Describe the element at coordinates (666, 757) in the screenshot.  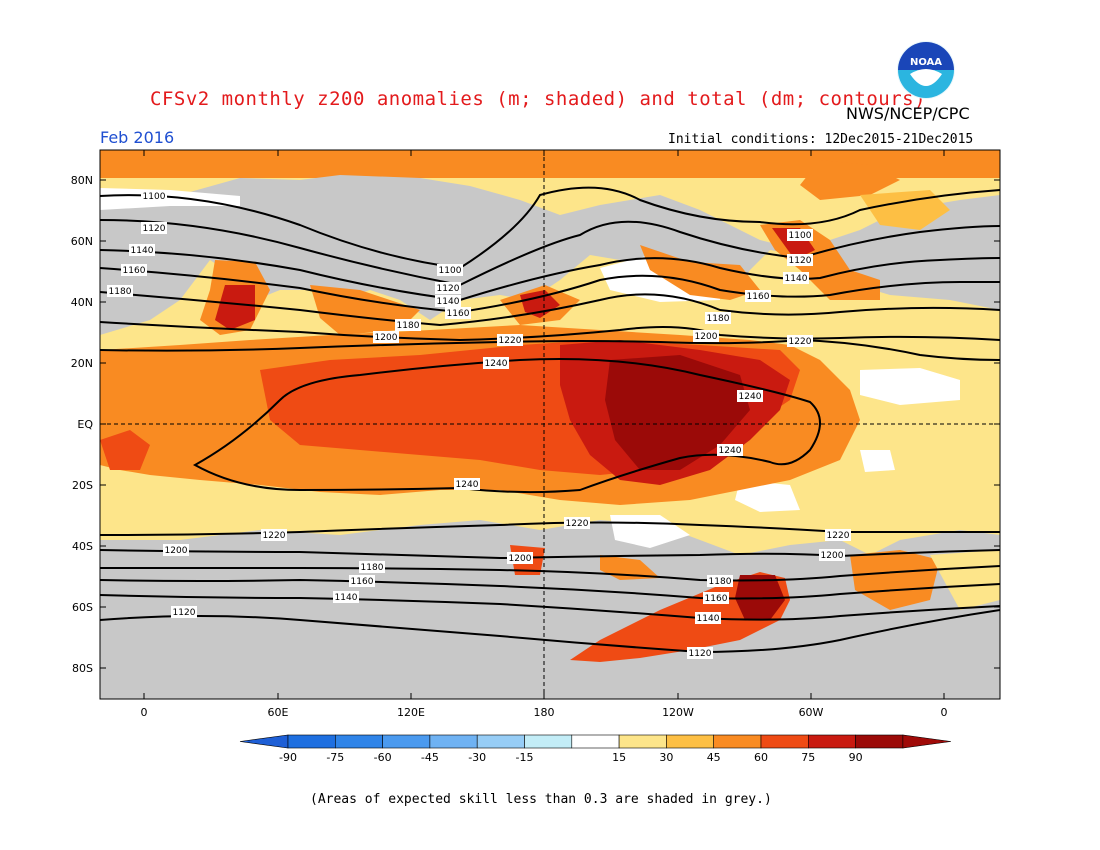
I see `colorbar-label: 30` at that location.